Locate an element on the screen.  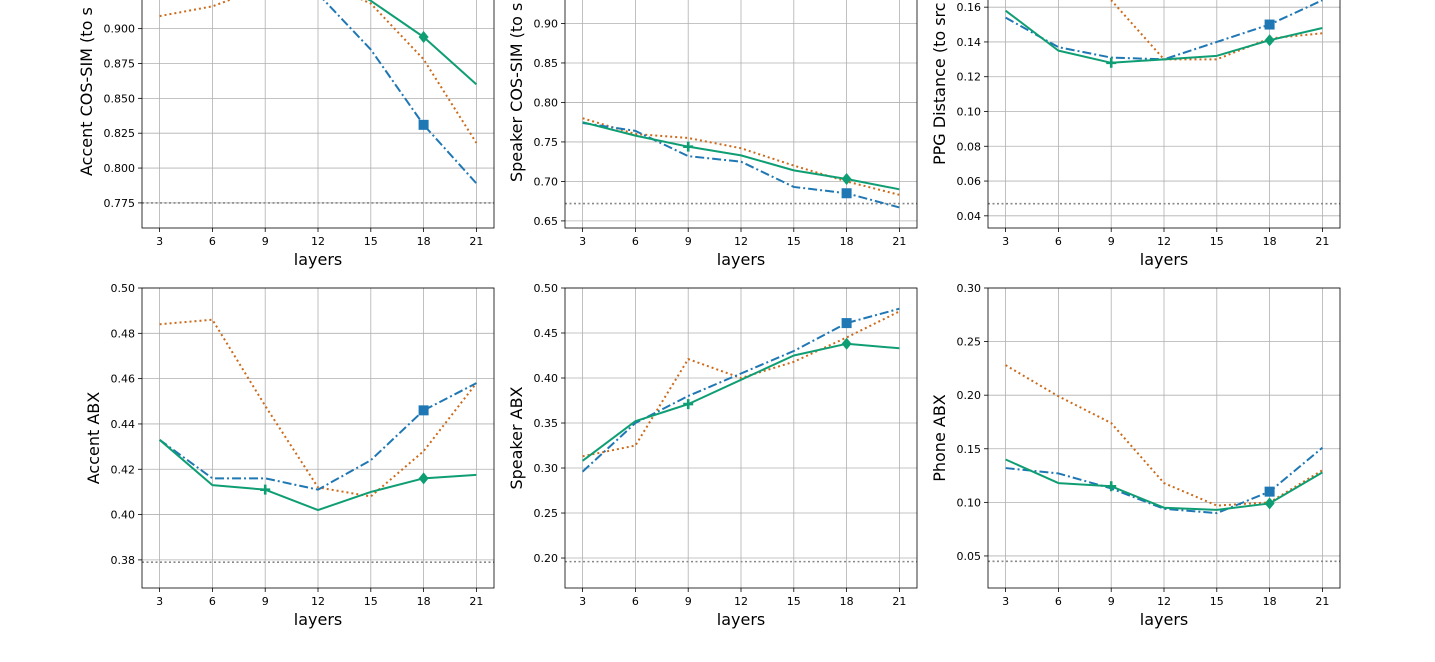
y-tick-label: 0.42 is located at coordinates (123, 469).